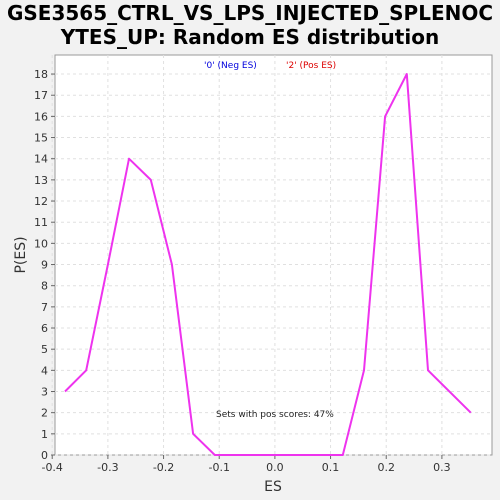 This screenshot has width=500, height=500. What do you see at coordinates (41, 116) in the screenshot?
I see `y-tick-label: 16` at bounding box center [41, 116].